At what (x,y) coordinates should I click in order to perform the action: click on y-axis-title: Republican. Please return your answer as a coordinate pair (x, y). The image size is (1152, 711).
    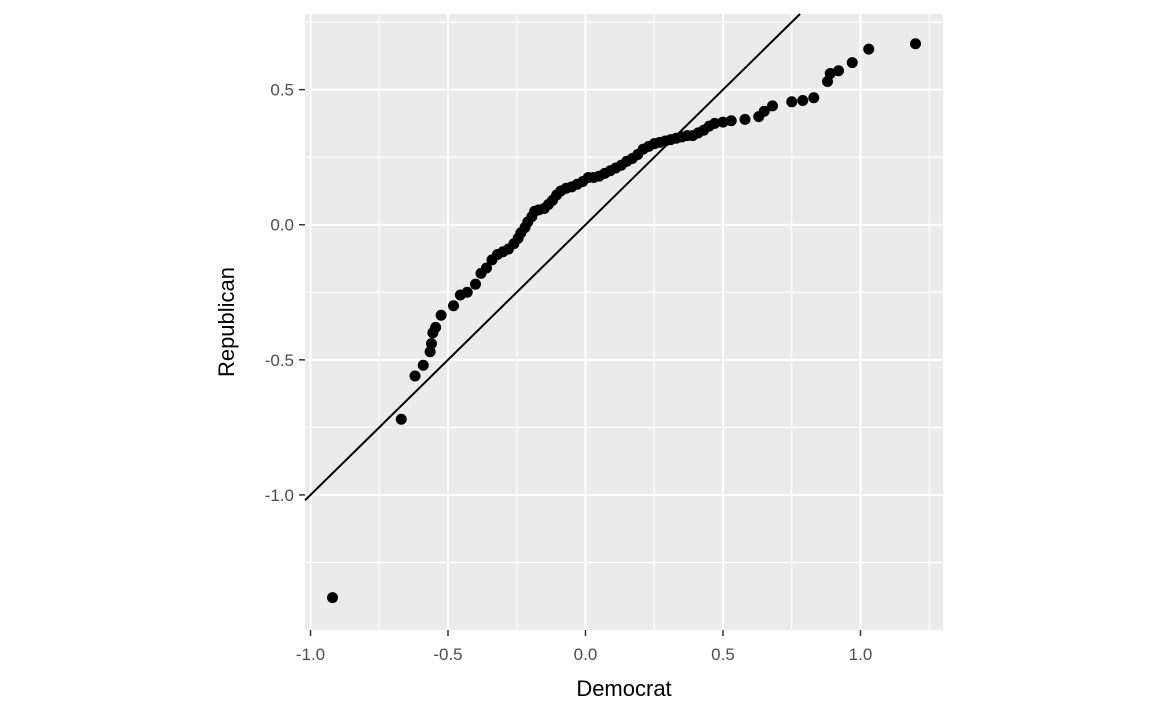
    Looking at the image, I should click on (226, 322).